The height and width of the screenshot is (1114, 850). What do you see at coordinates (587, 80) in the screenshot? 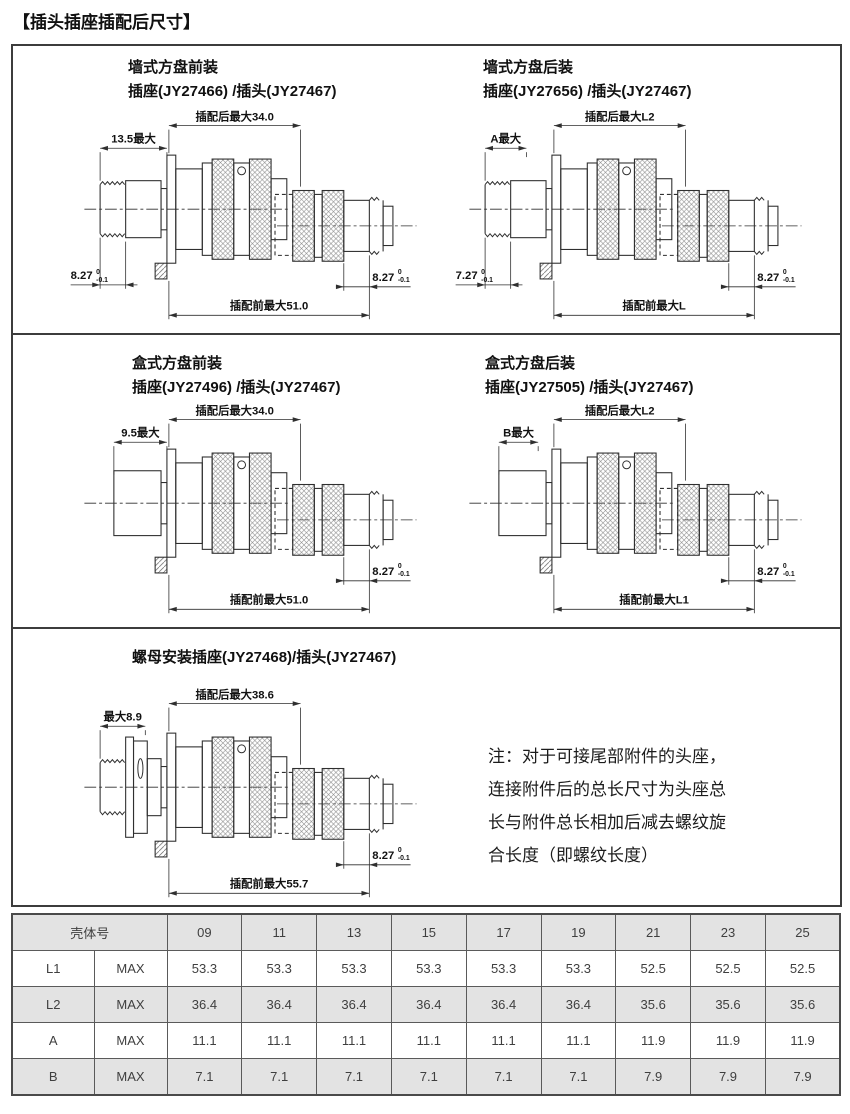
I see `diagram-title-wall-rear: 墙式方盘后装 插座(JY27656) /插头(JY27467)` at bounding box center [587, 80].